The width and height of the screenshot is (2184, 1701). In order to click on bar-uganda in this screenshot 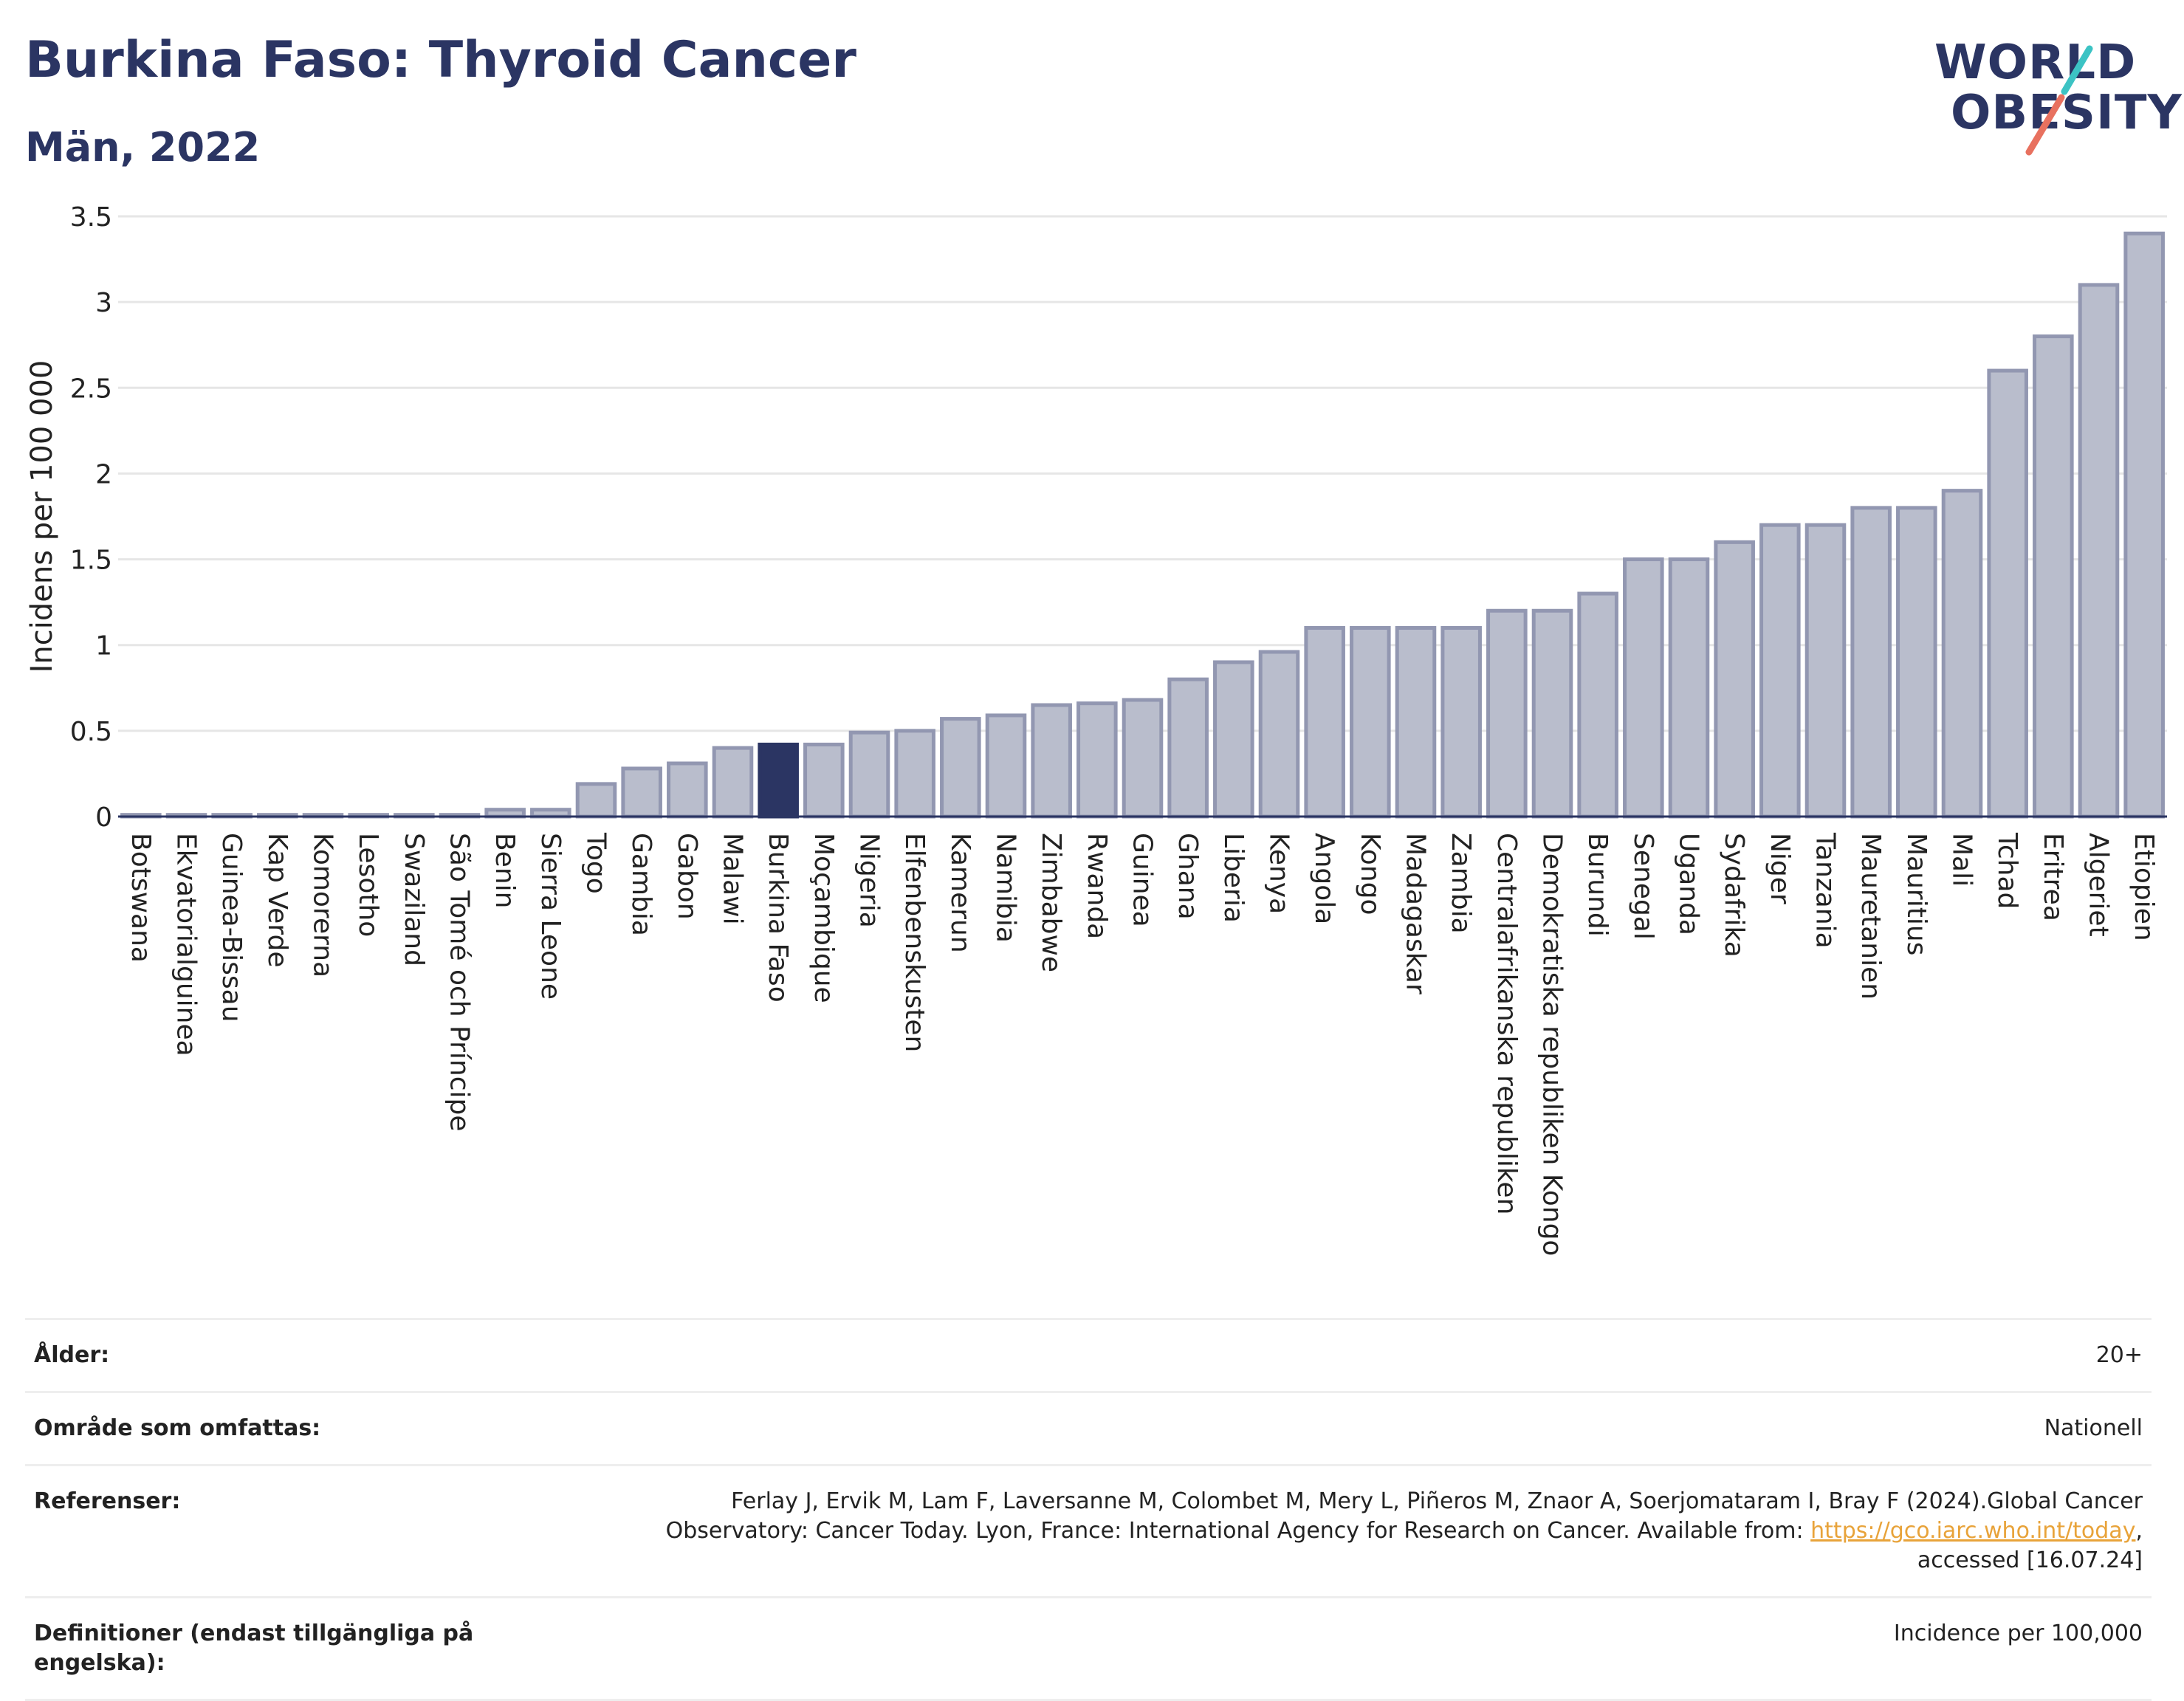, I will do `click(1689, 688)`.